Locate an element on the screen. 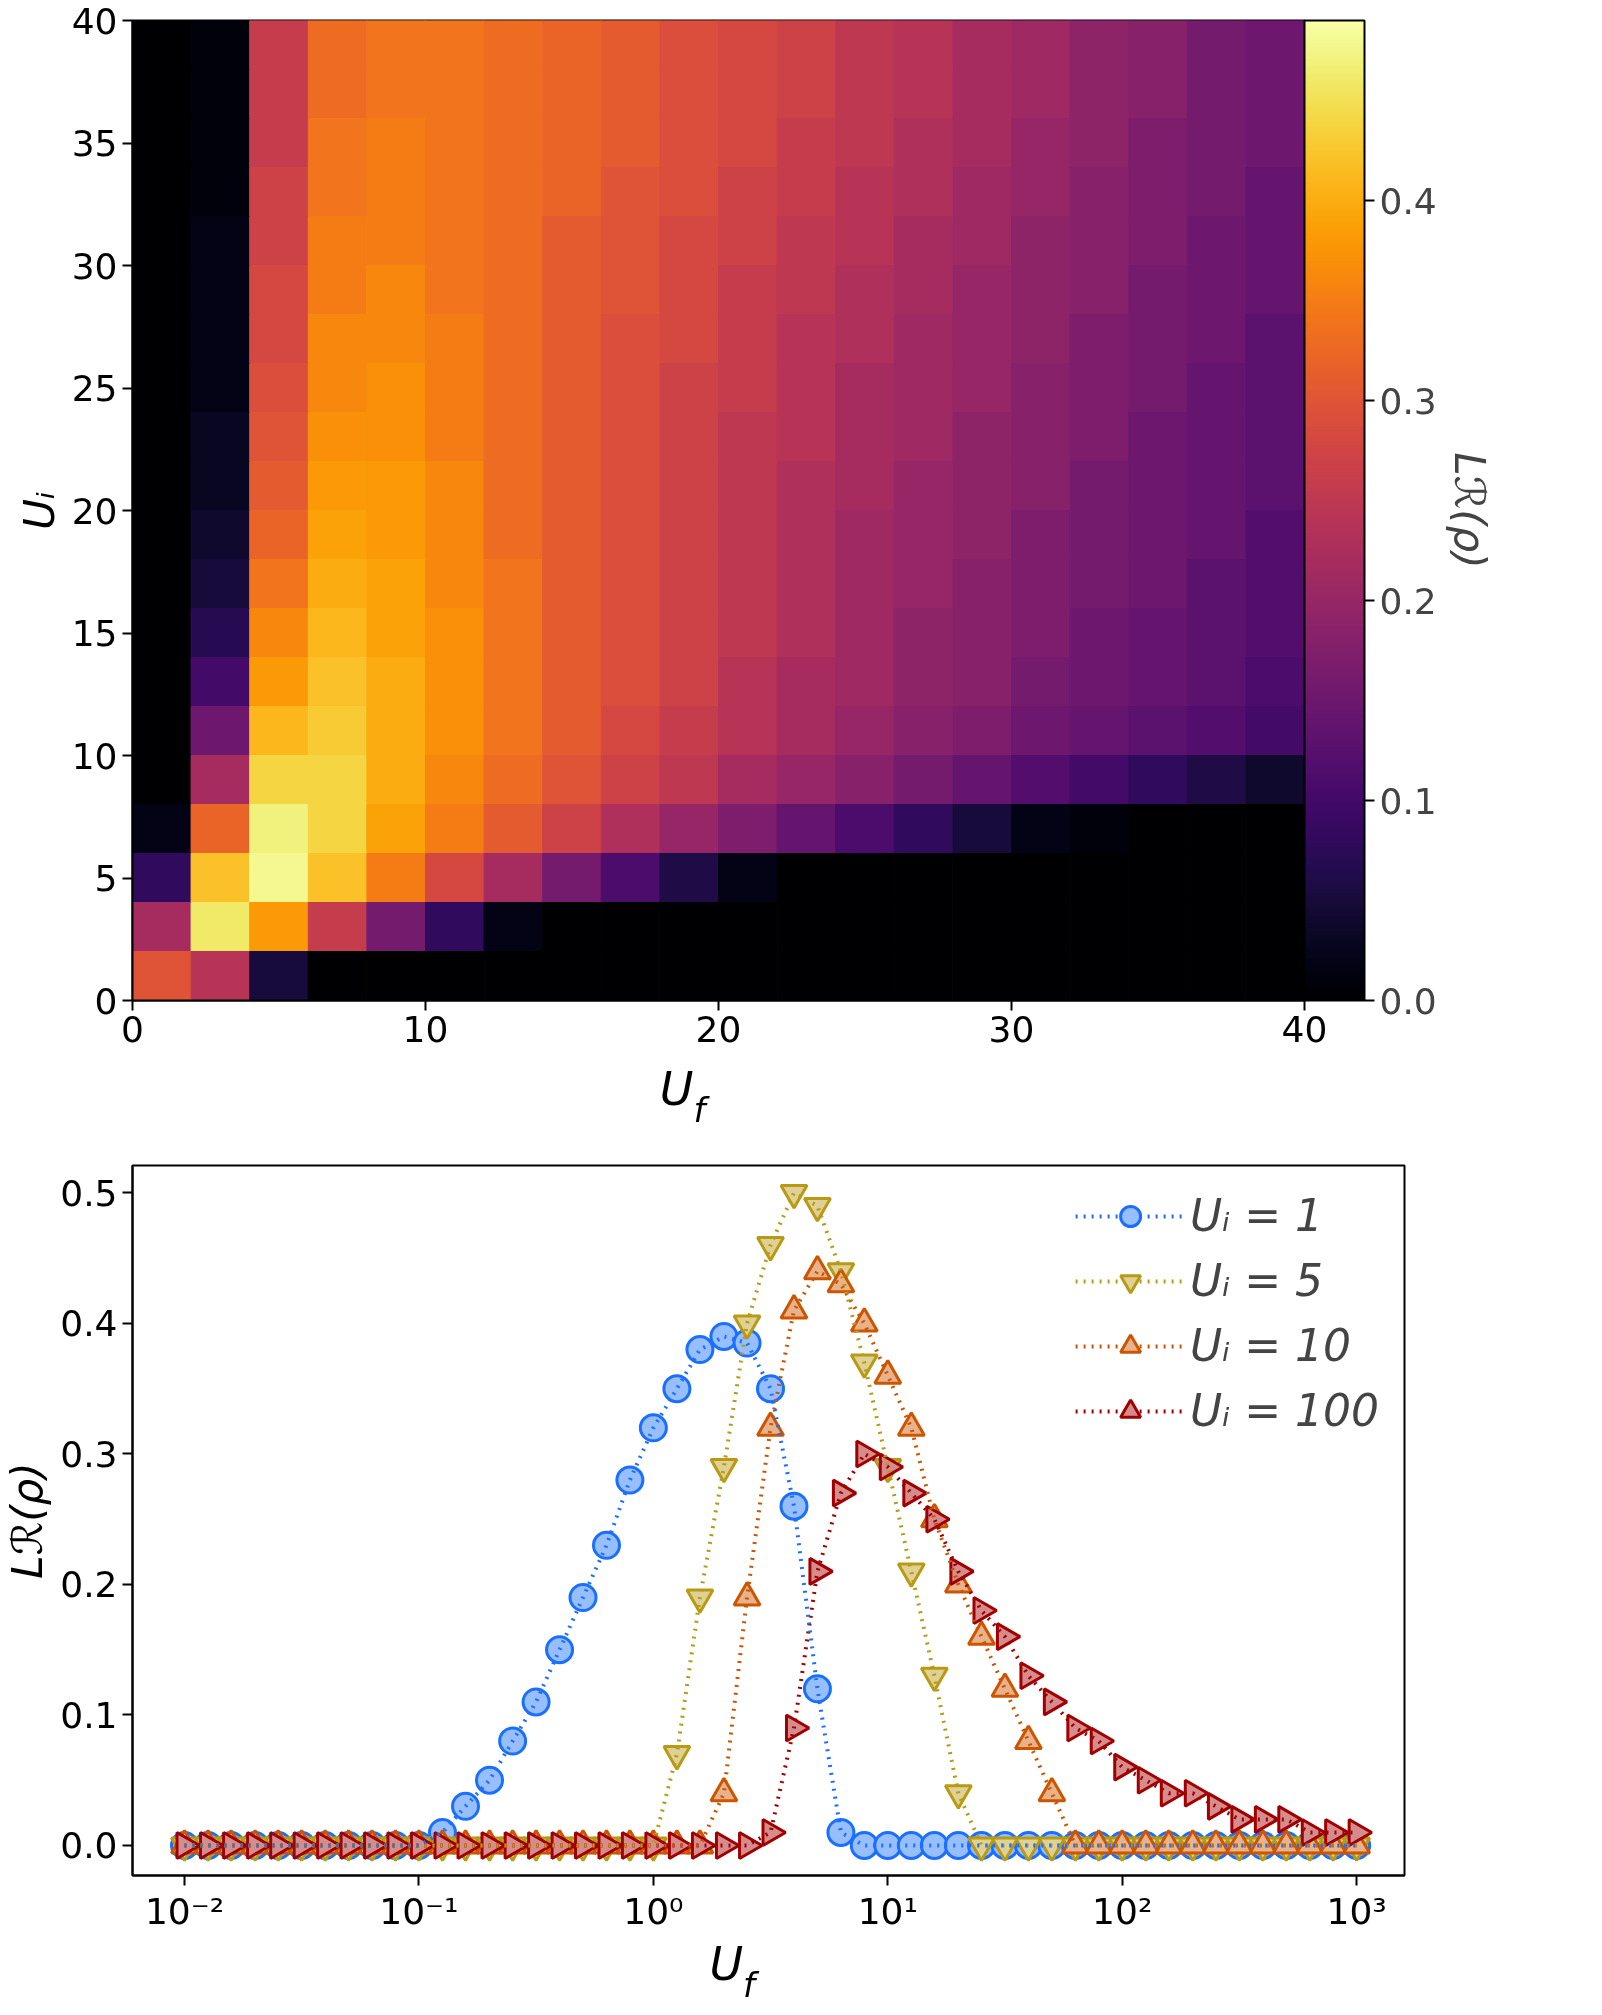  y-tick-label: 0.4 is located at coordinates (89, 1324).